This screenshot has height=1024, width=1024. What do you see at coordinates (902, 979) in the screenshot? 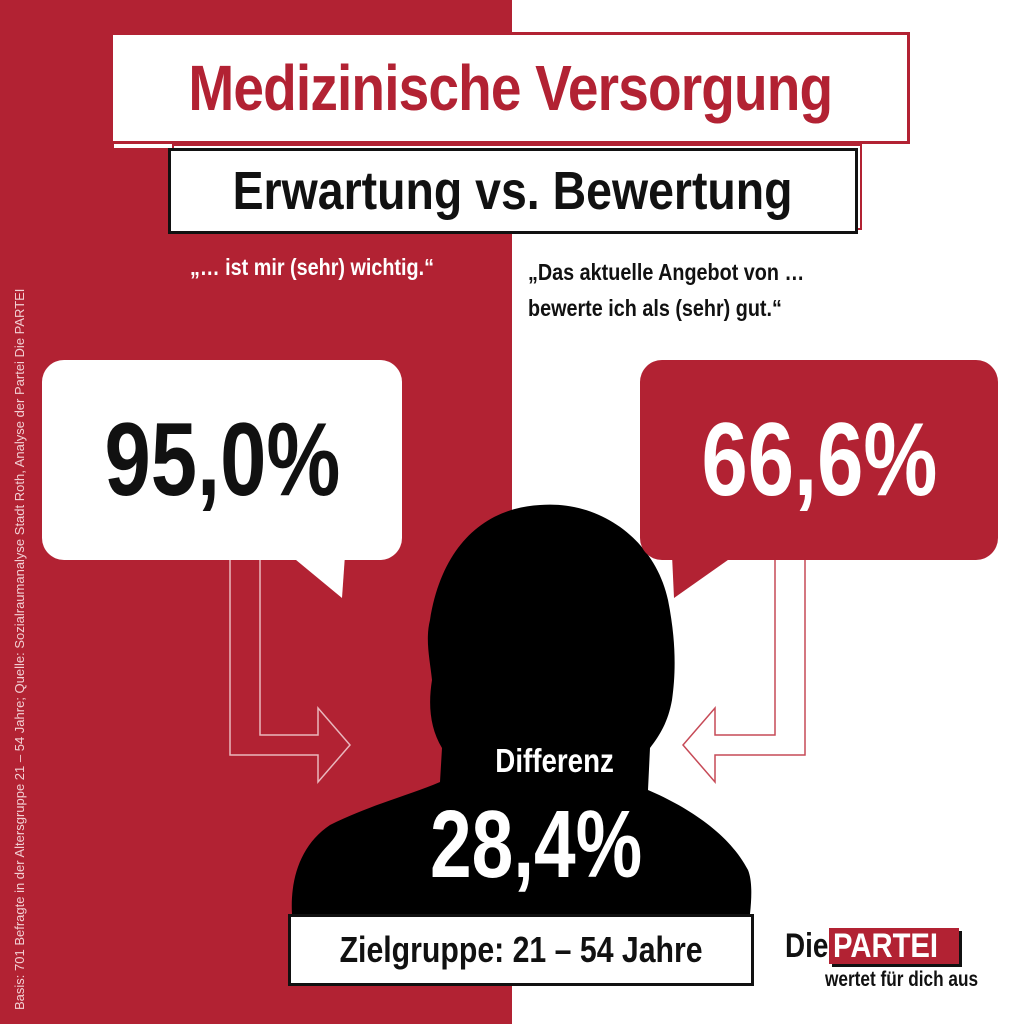
I see `logo-tagline: wertet für dich aus` at bounding box center [902, 979].